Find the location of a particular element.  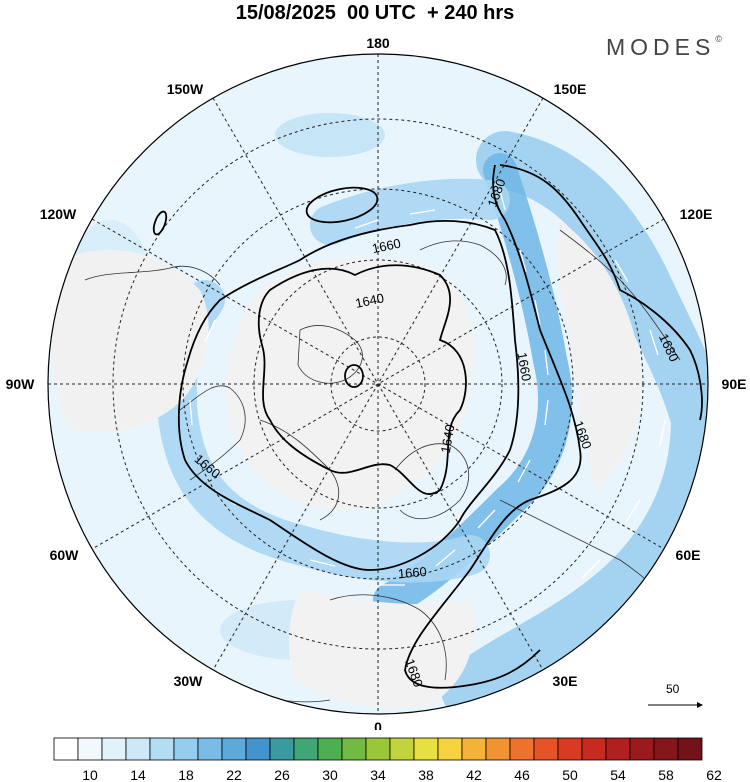

lon-30e: 30E is located at coordinates (565, 681).